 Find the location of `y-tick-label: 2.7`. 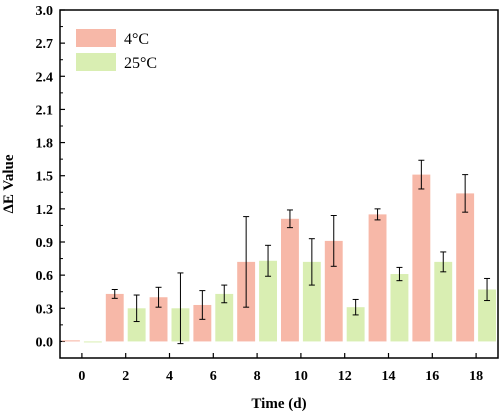

y-tick-label: 2.7 is located at coordinates (45, 44).